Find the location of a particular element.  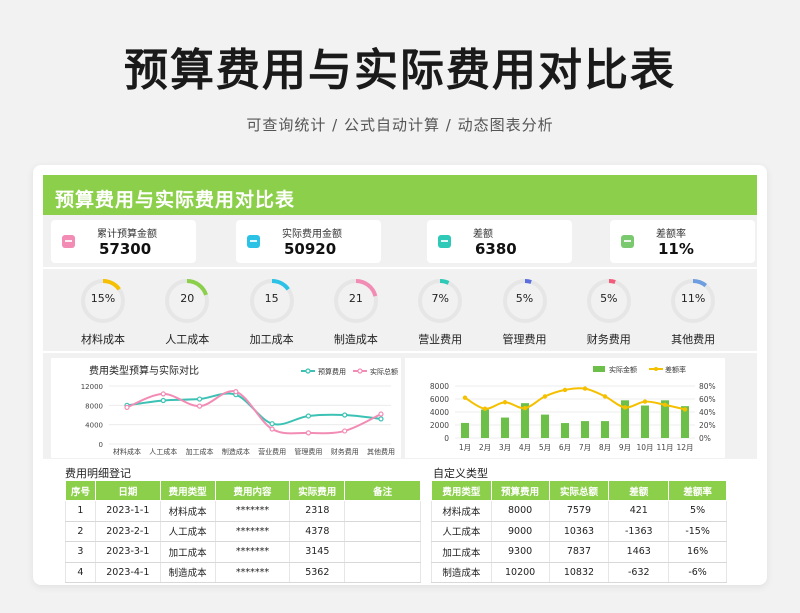

y2-tick-label: 80% is located at coordinates (707, 386).